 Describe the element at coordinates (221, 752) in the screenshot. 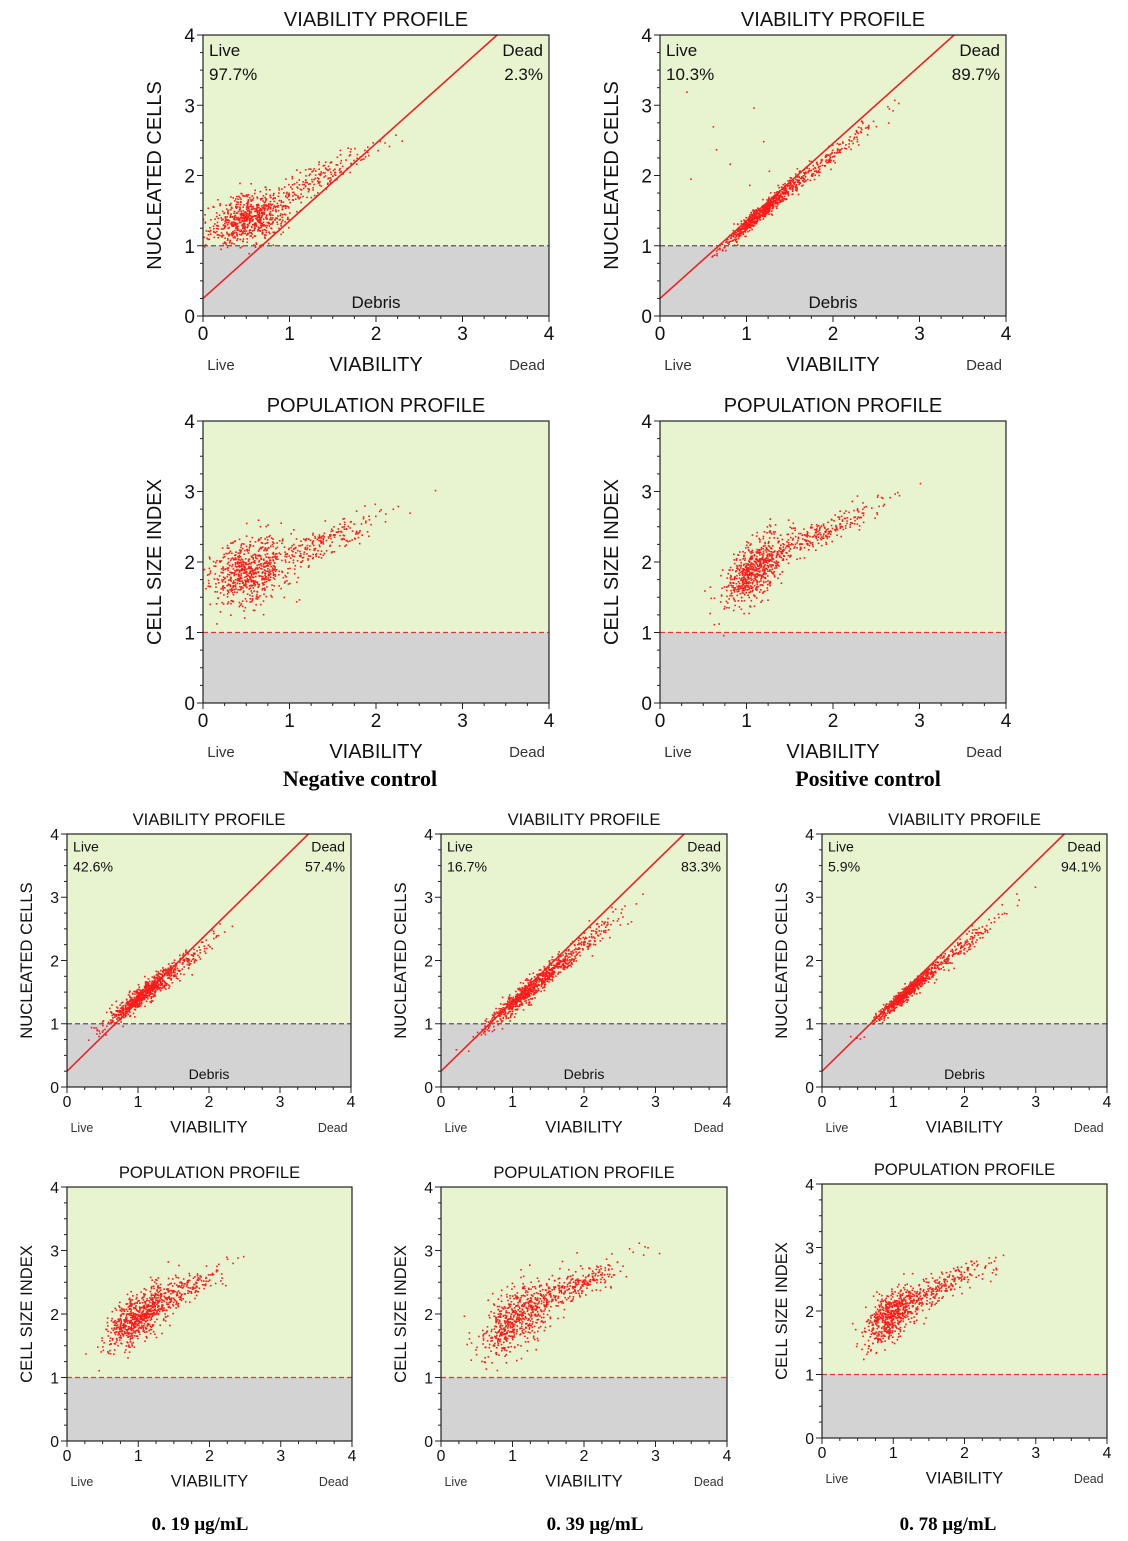

I see `x-axis-live-label: Live` at that location.